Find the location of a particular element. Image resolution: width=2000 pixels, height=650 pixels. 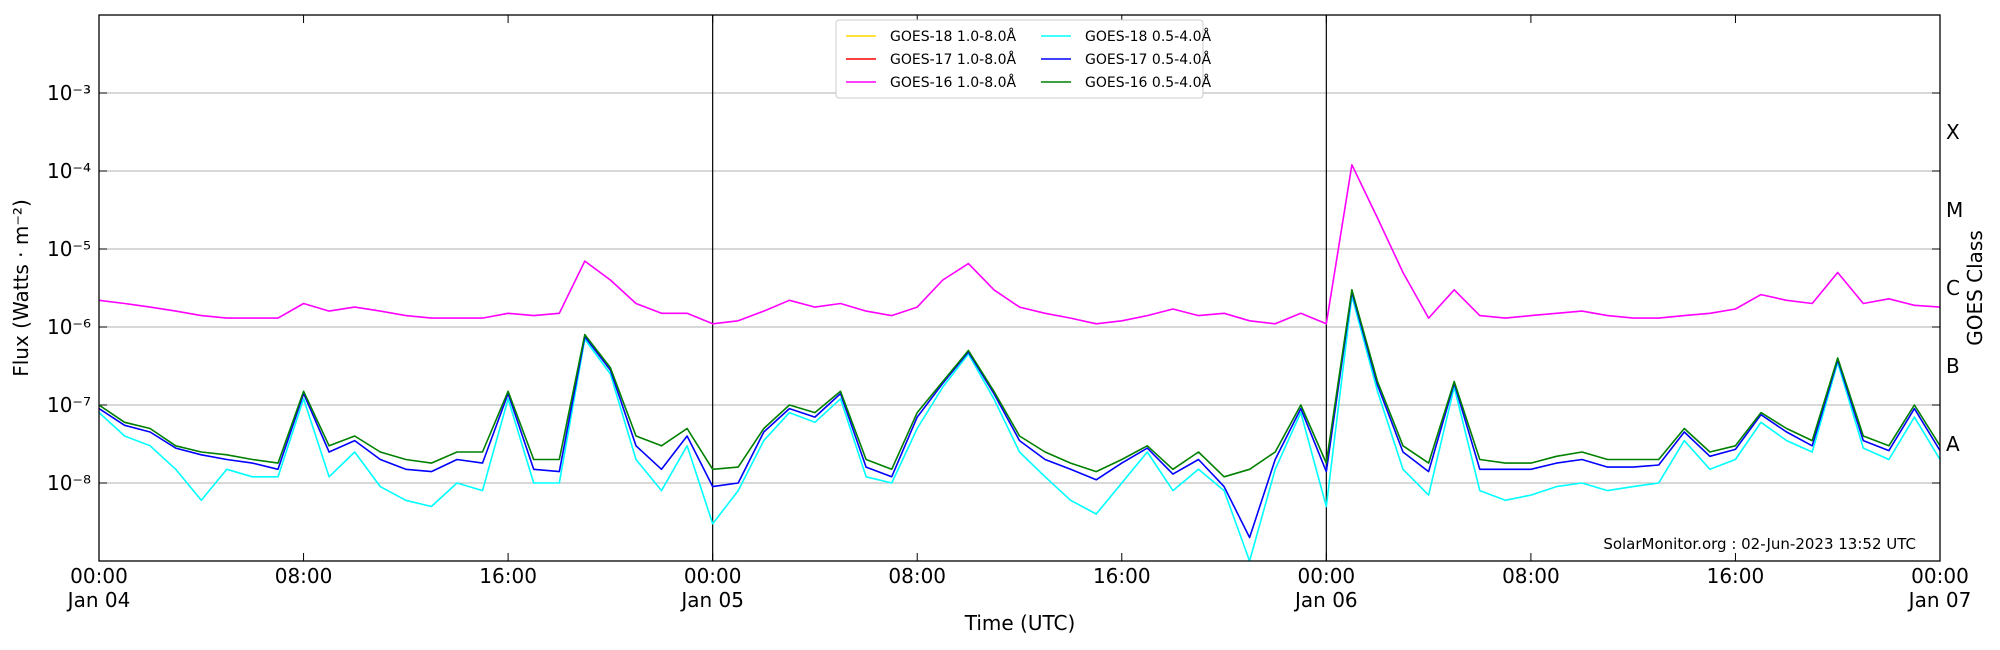

y2-axis-title: GOES Class is located at coordinates (1975, 288).